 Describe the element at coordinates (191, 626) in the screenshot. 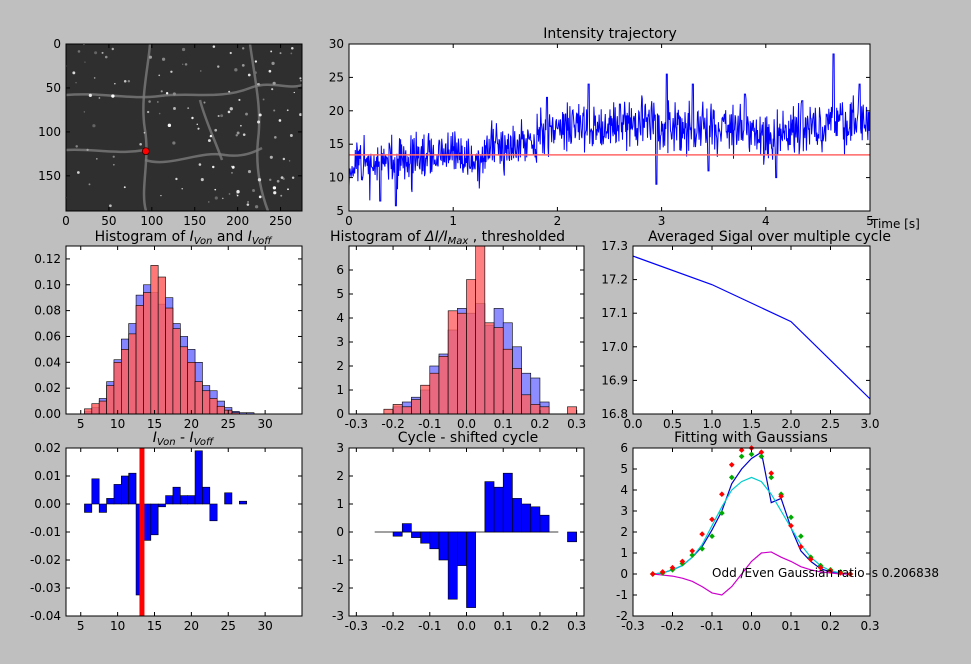

I see `von-minus-voff-xtick-label: 20` at that location.